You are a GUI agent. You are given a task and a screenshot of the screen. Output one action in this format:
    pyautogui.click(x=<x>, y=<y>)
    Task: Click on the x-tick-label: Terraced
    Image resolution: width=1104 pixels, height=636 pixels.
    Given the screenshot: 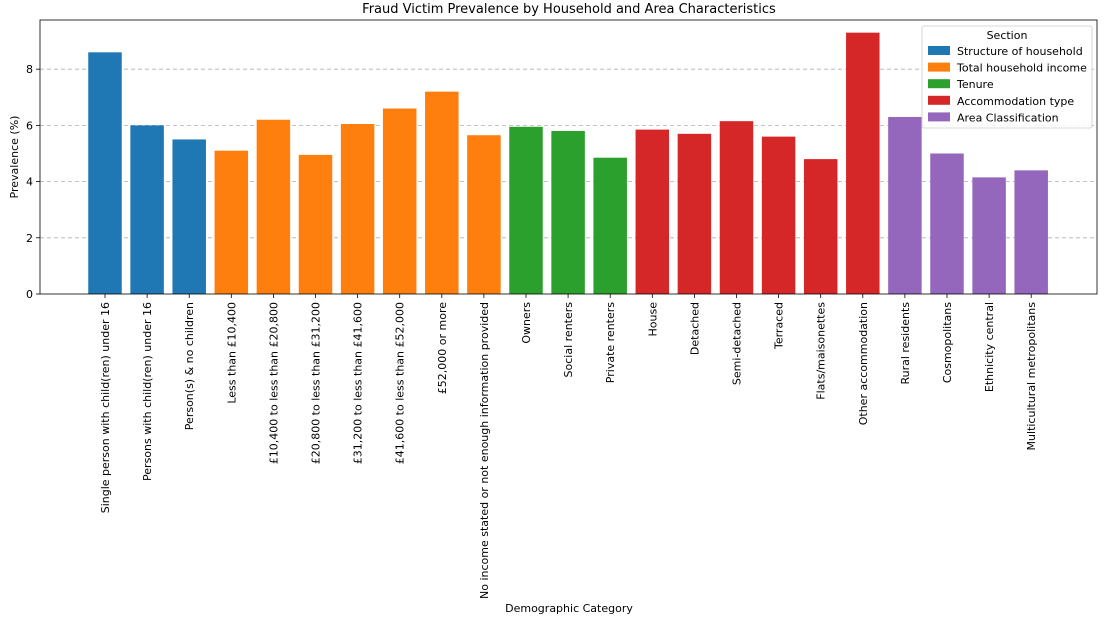 What is the action you would take?
    pyautogui.click(x=779, y=326)
    